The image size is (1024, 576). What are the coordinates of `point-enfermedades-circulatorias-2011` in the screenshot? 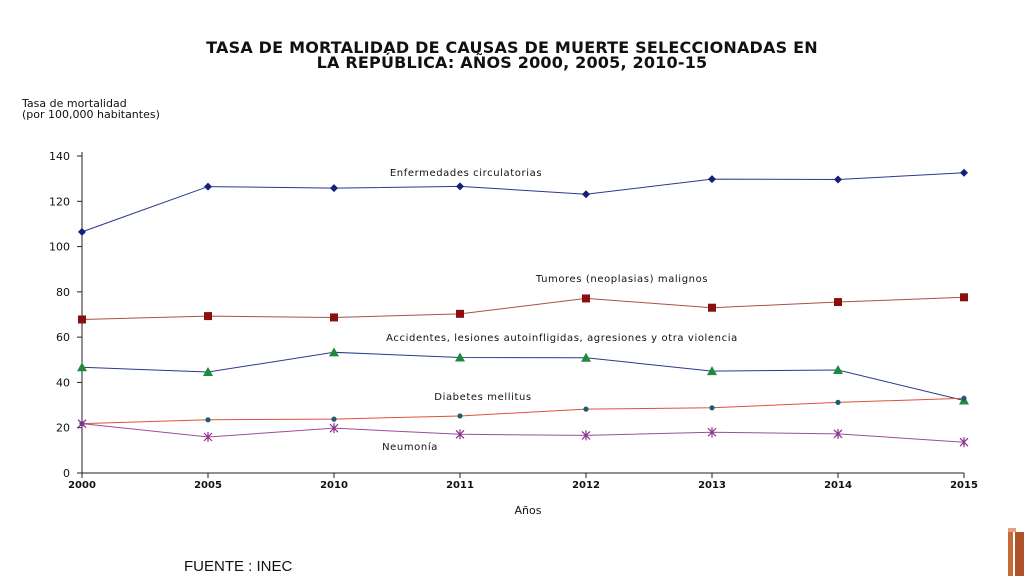 It's located at (460, 186).